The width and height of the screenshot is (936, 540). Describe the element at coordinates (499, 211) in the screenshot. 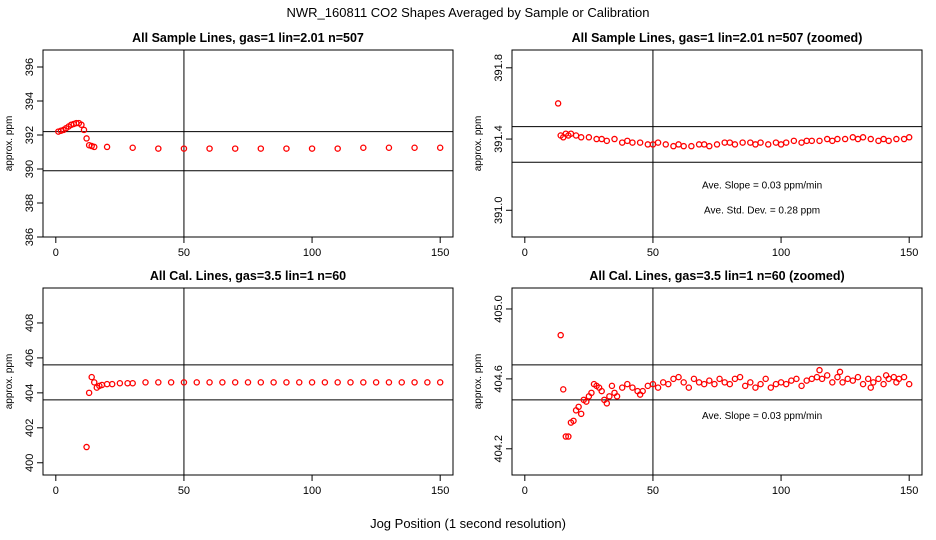

I see `y-tick-label: 391.0` at that location.